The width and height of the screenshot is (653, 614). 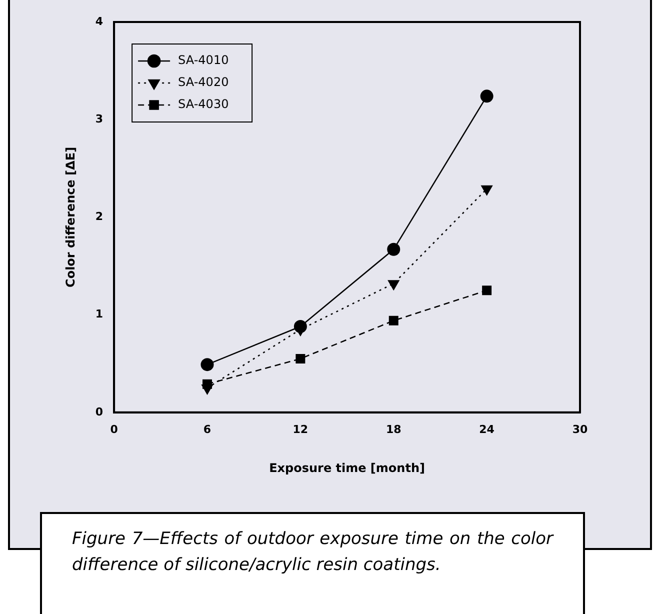 I want to click on x-tick-label: 6, so click(x=207, y=429).